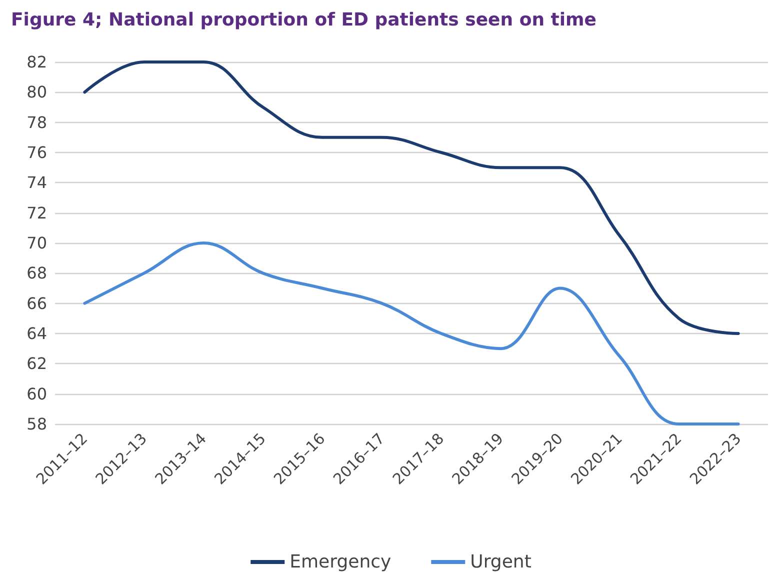 The height and width of the screenshot is (584, 782). What do you see at coordinates (36, 424) in the screenshot?
I see `y-tick-label: 58` at bounding box center [36, 424].